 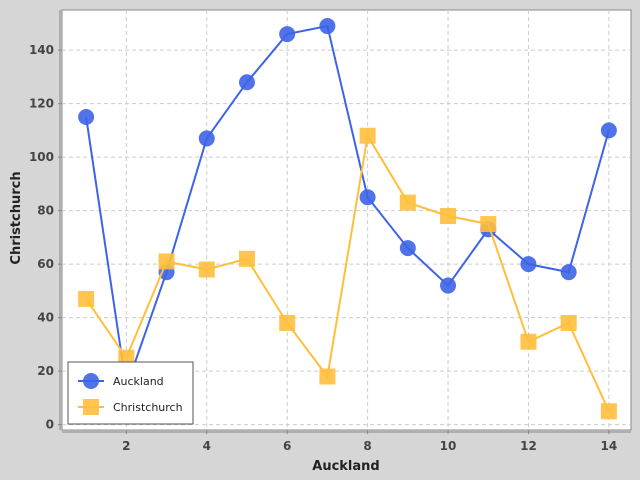 I want to click on x-tick-label: 8, so click(x=367, y=446).